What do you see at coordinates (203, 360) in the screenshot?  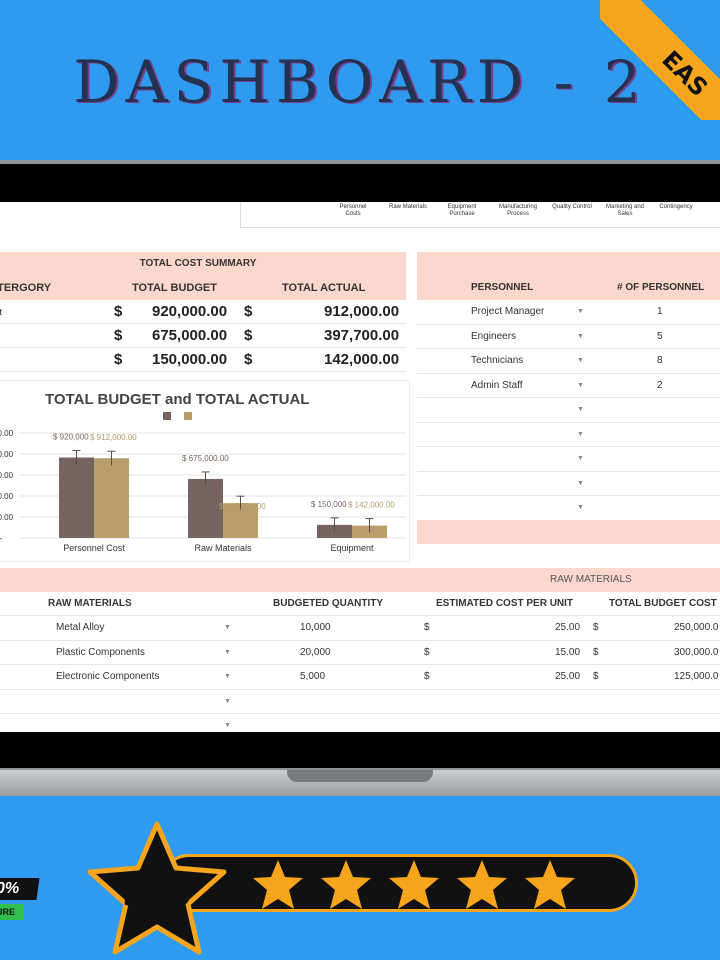 I see `table-row: $ 150,000.00 $ 142,000.00` at bounding box center [203, 360].